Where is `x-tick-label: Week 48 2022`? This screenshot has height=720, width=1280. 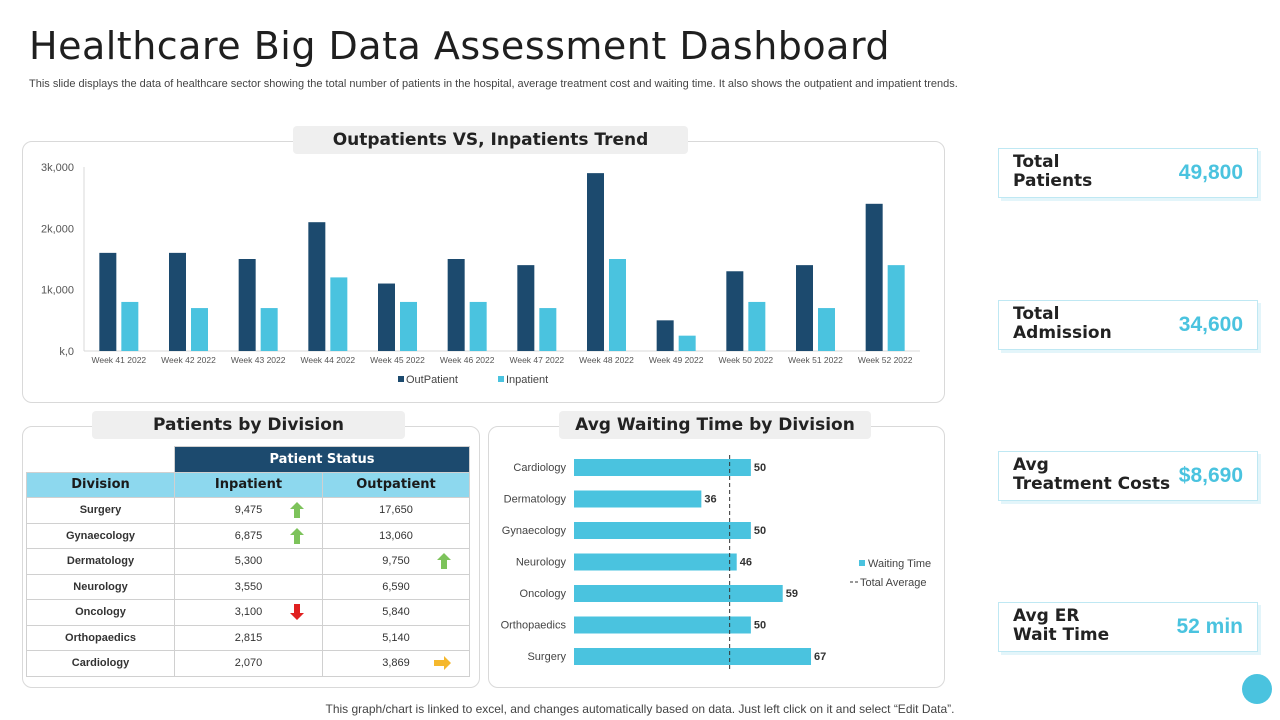
x-tick-label: Week 48 2022 is located at coordinates (606, 360).